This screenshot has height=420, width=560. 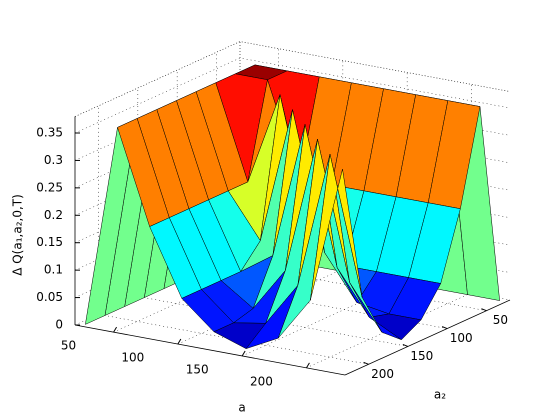 I want to click on z-axis-label: Δ Q(a₁,a₂,0,T), so click(x=18, y=235).